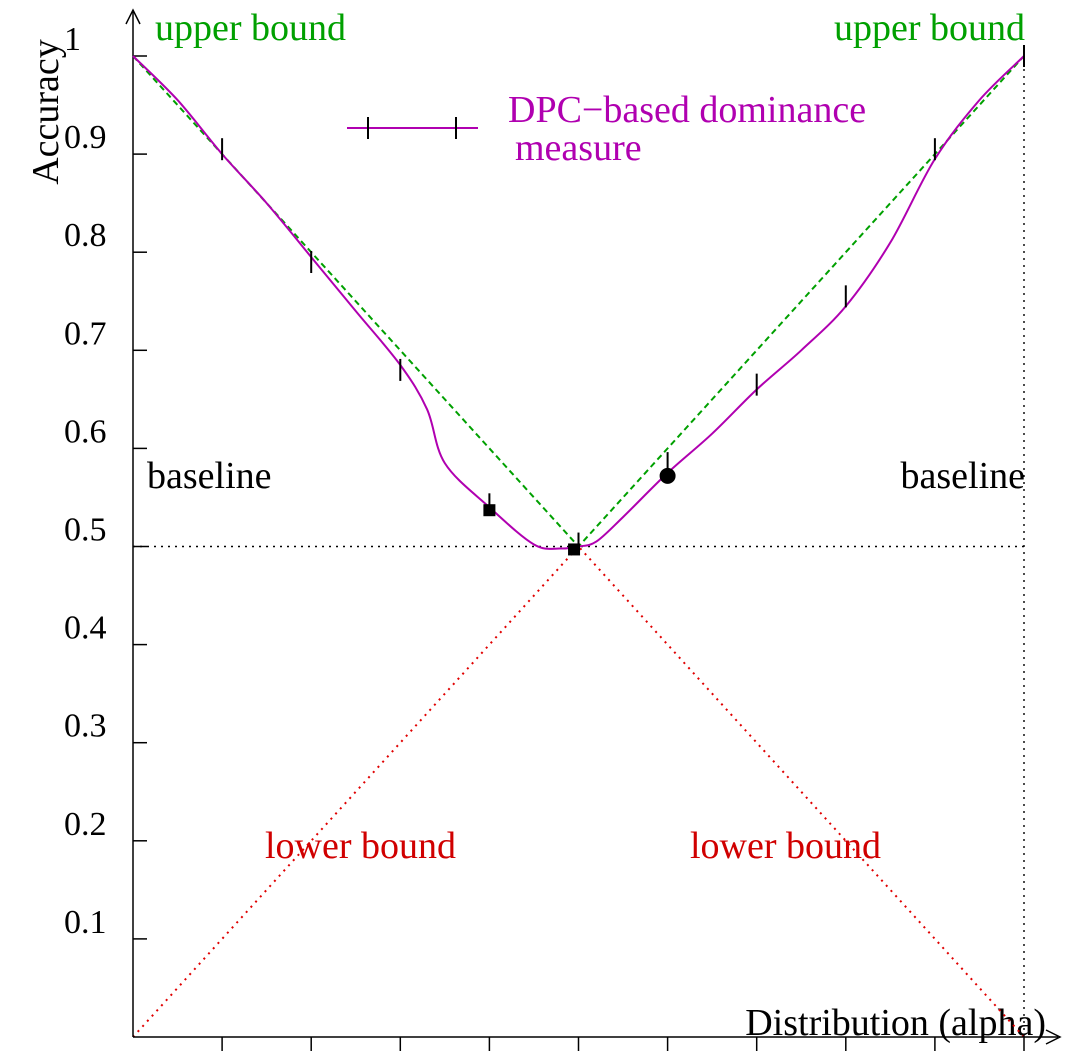 The image size is (1065, 1051). I want to click on upper-bound-label-left: upper bound, so click(250, 28).